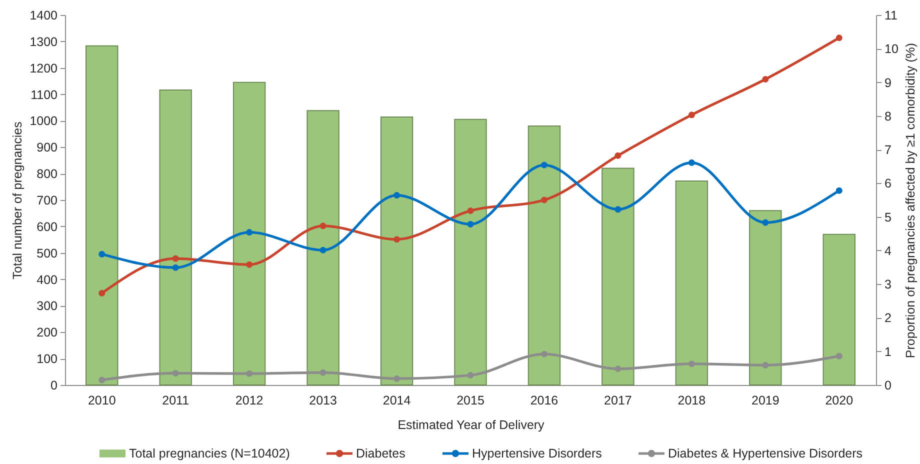  I want to click on y-tick-label: 800, so click(47, 174).